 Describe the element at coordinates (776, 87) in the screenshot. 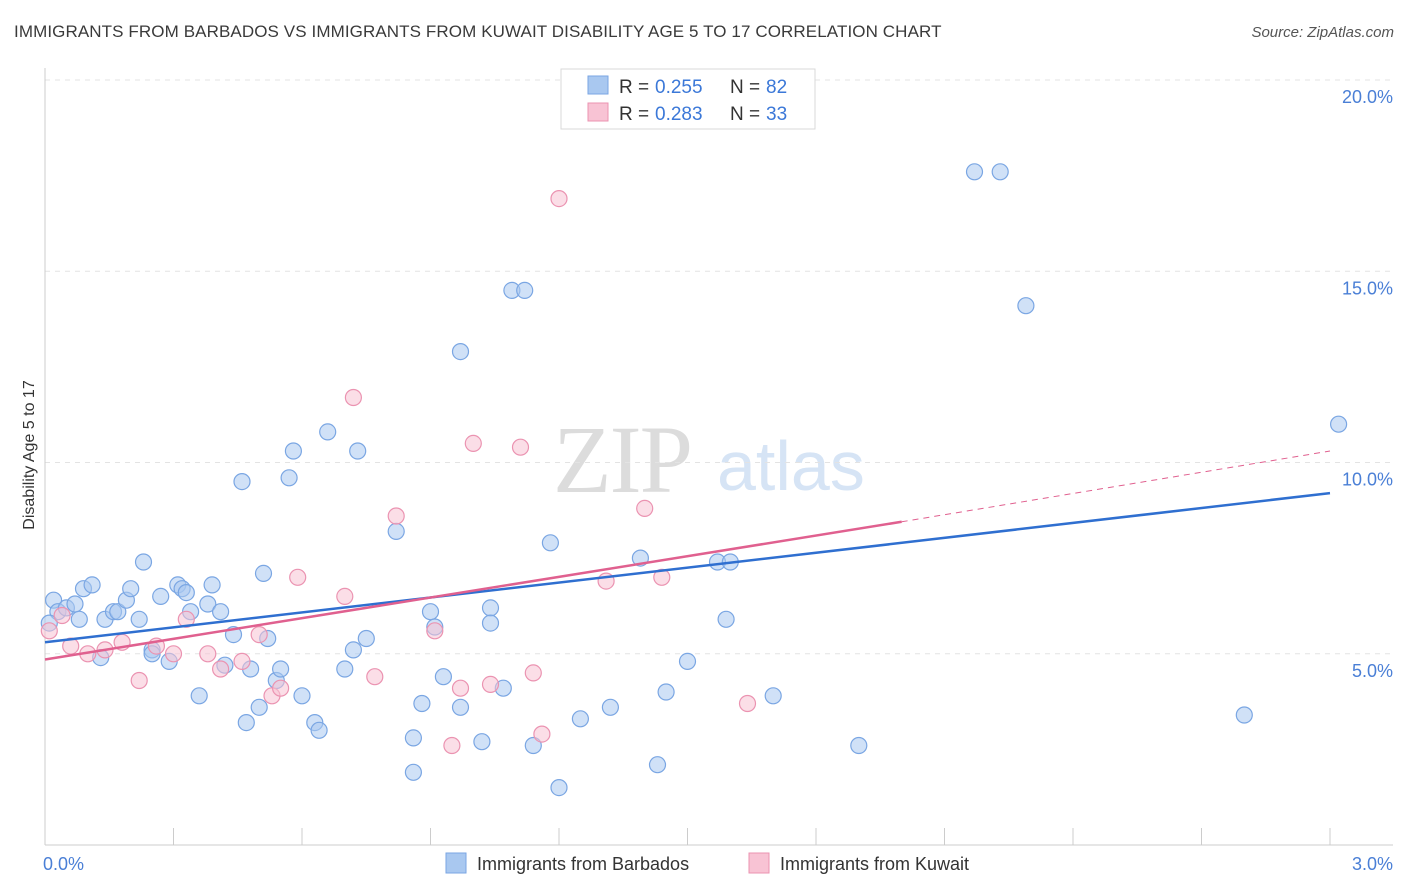

I see `legend-n-value-barbados: 82` at that location.